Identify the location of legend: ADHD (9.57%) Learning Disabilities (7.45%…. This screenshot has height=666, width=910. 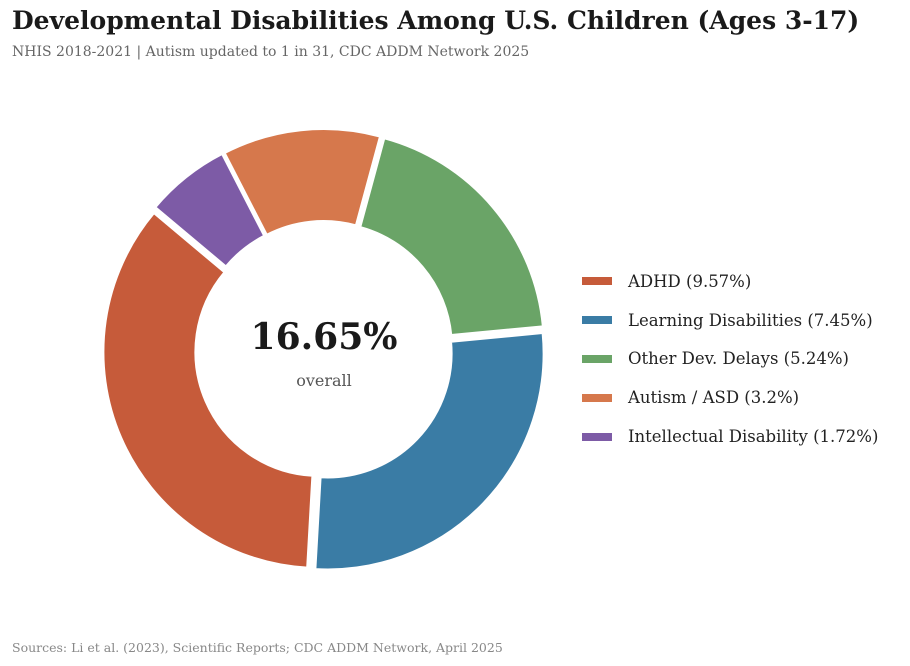
(730, 359).